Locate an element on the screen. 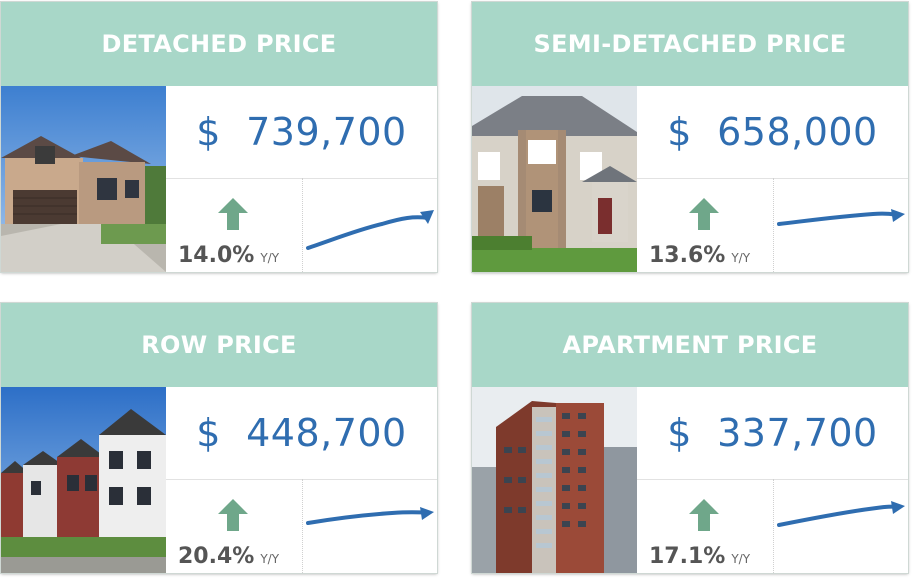 This screenshot has width=918, height=578. price-value: $ 658,000 is located at coordinates (772, 132).